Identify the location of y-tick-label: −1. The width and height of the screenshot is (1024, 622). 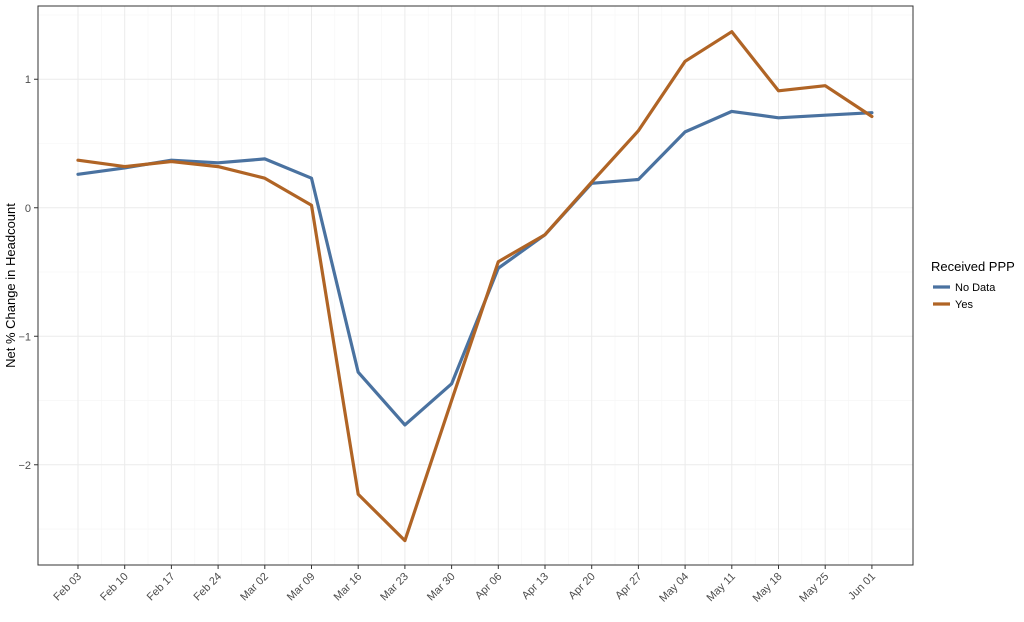
(24, 337).